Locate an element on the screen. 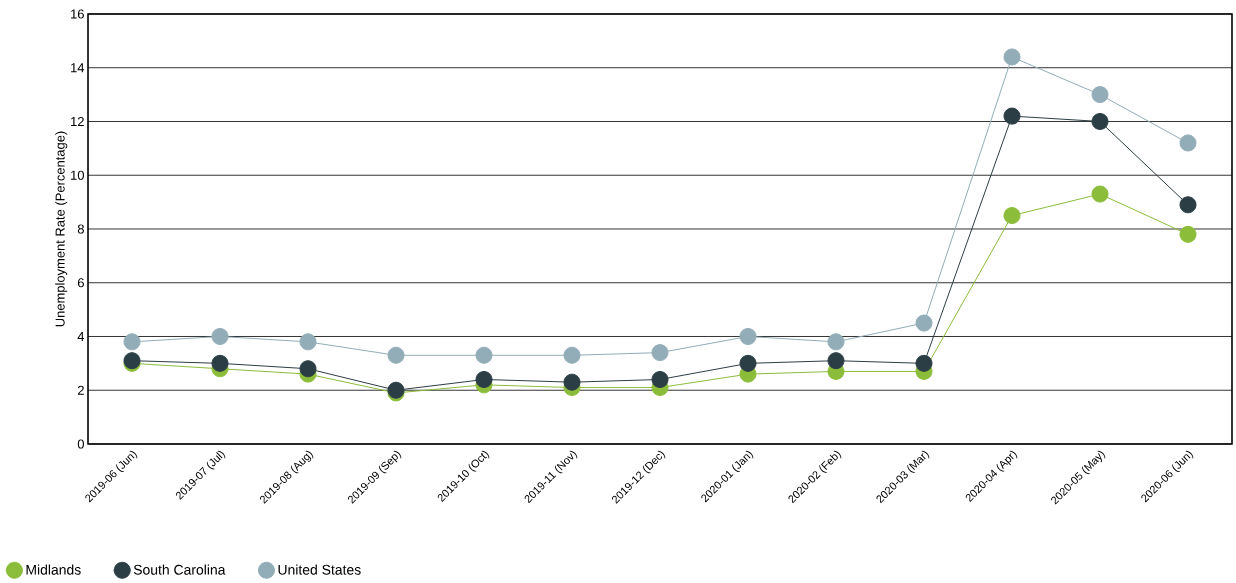  legend-label: United States is located at coordinates (319, 569).